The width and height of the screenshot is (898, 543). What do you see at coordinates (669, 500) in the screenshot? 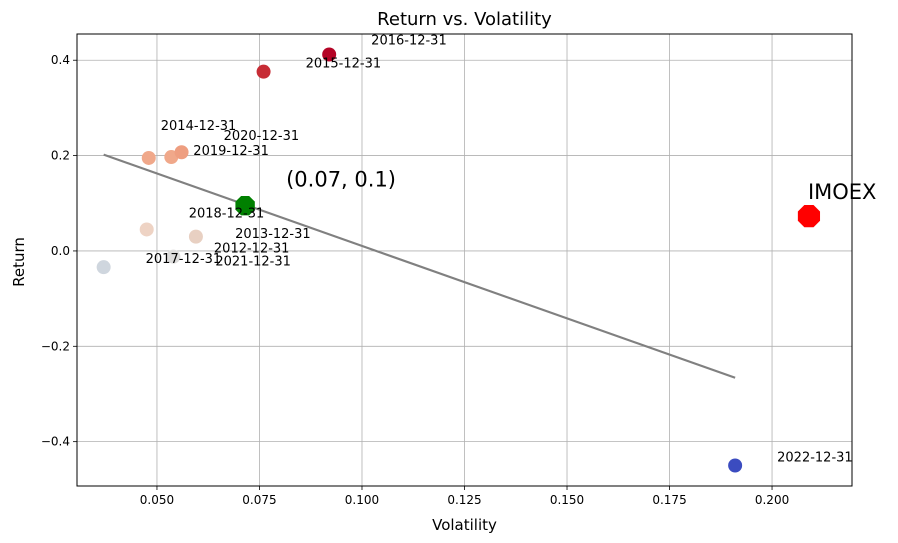
I see `x-tick-label: 0.175` at bounding box center [669, 500].